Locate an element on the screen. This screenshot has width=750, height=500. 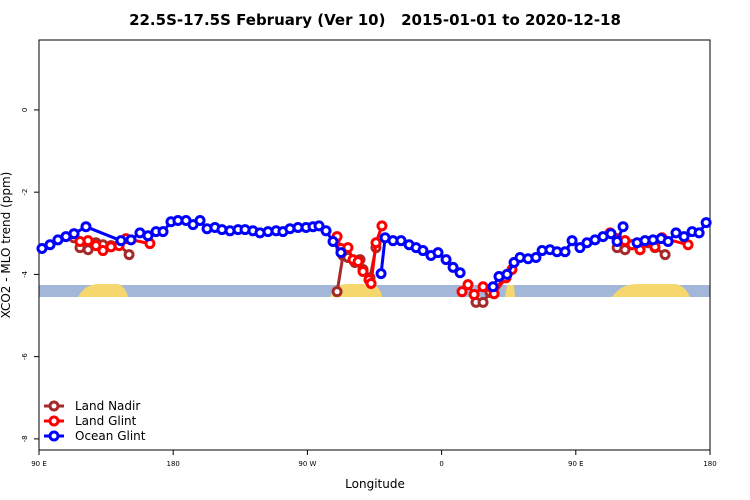
legend-label: Ocean Glint is located at coordinates (110, 436).